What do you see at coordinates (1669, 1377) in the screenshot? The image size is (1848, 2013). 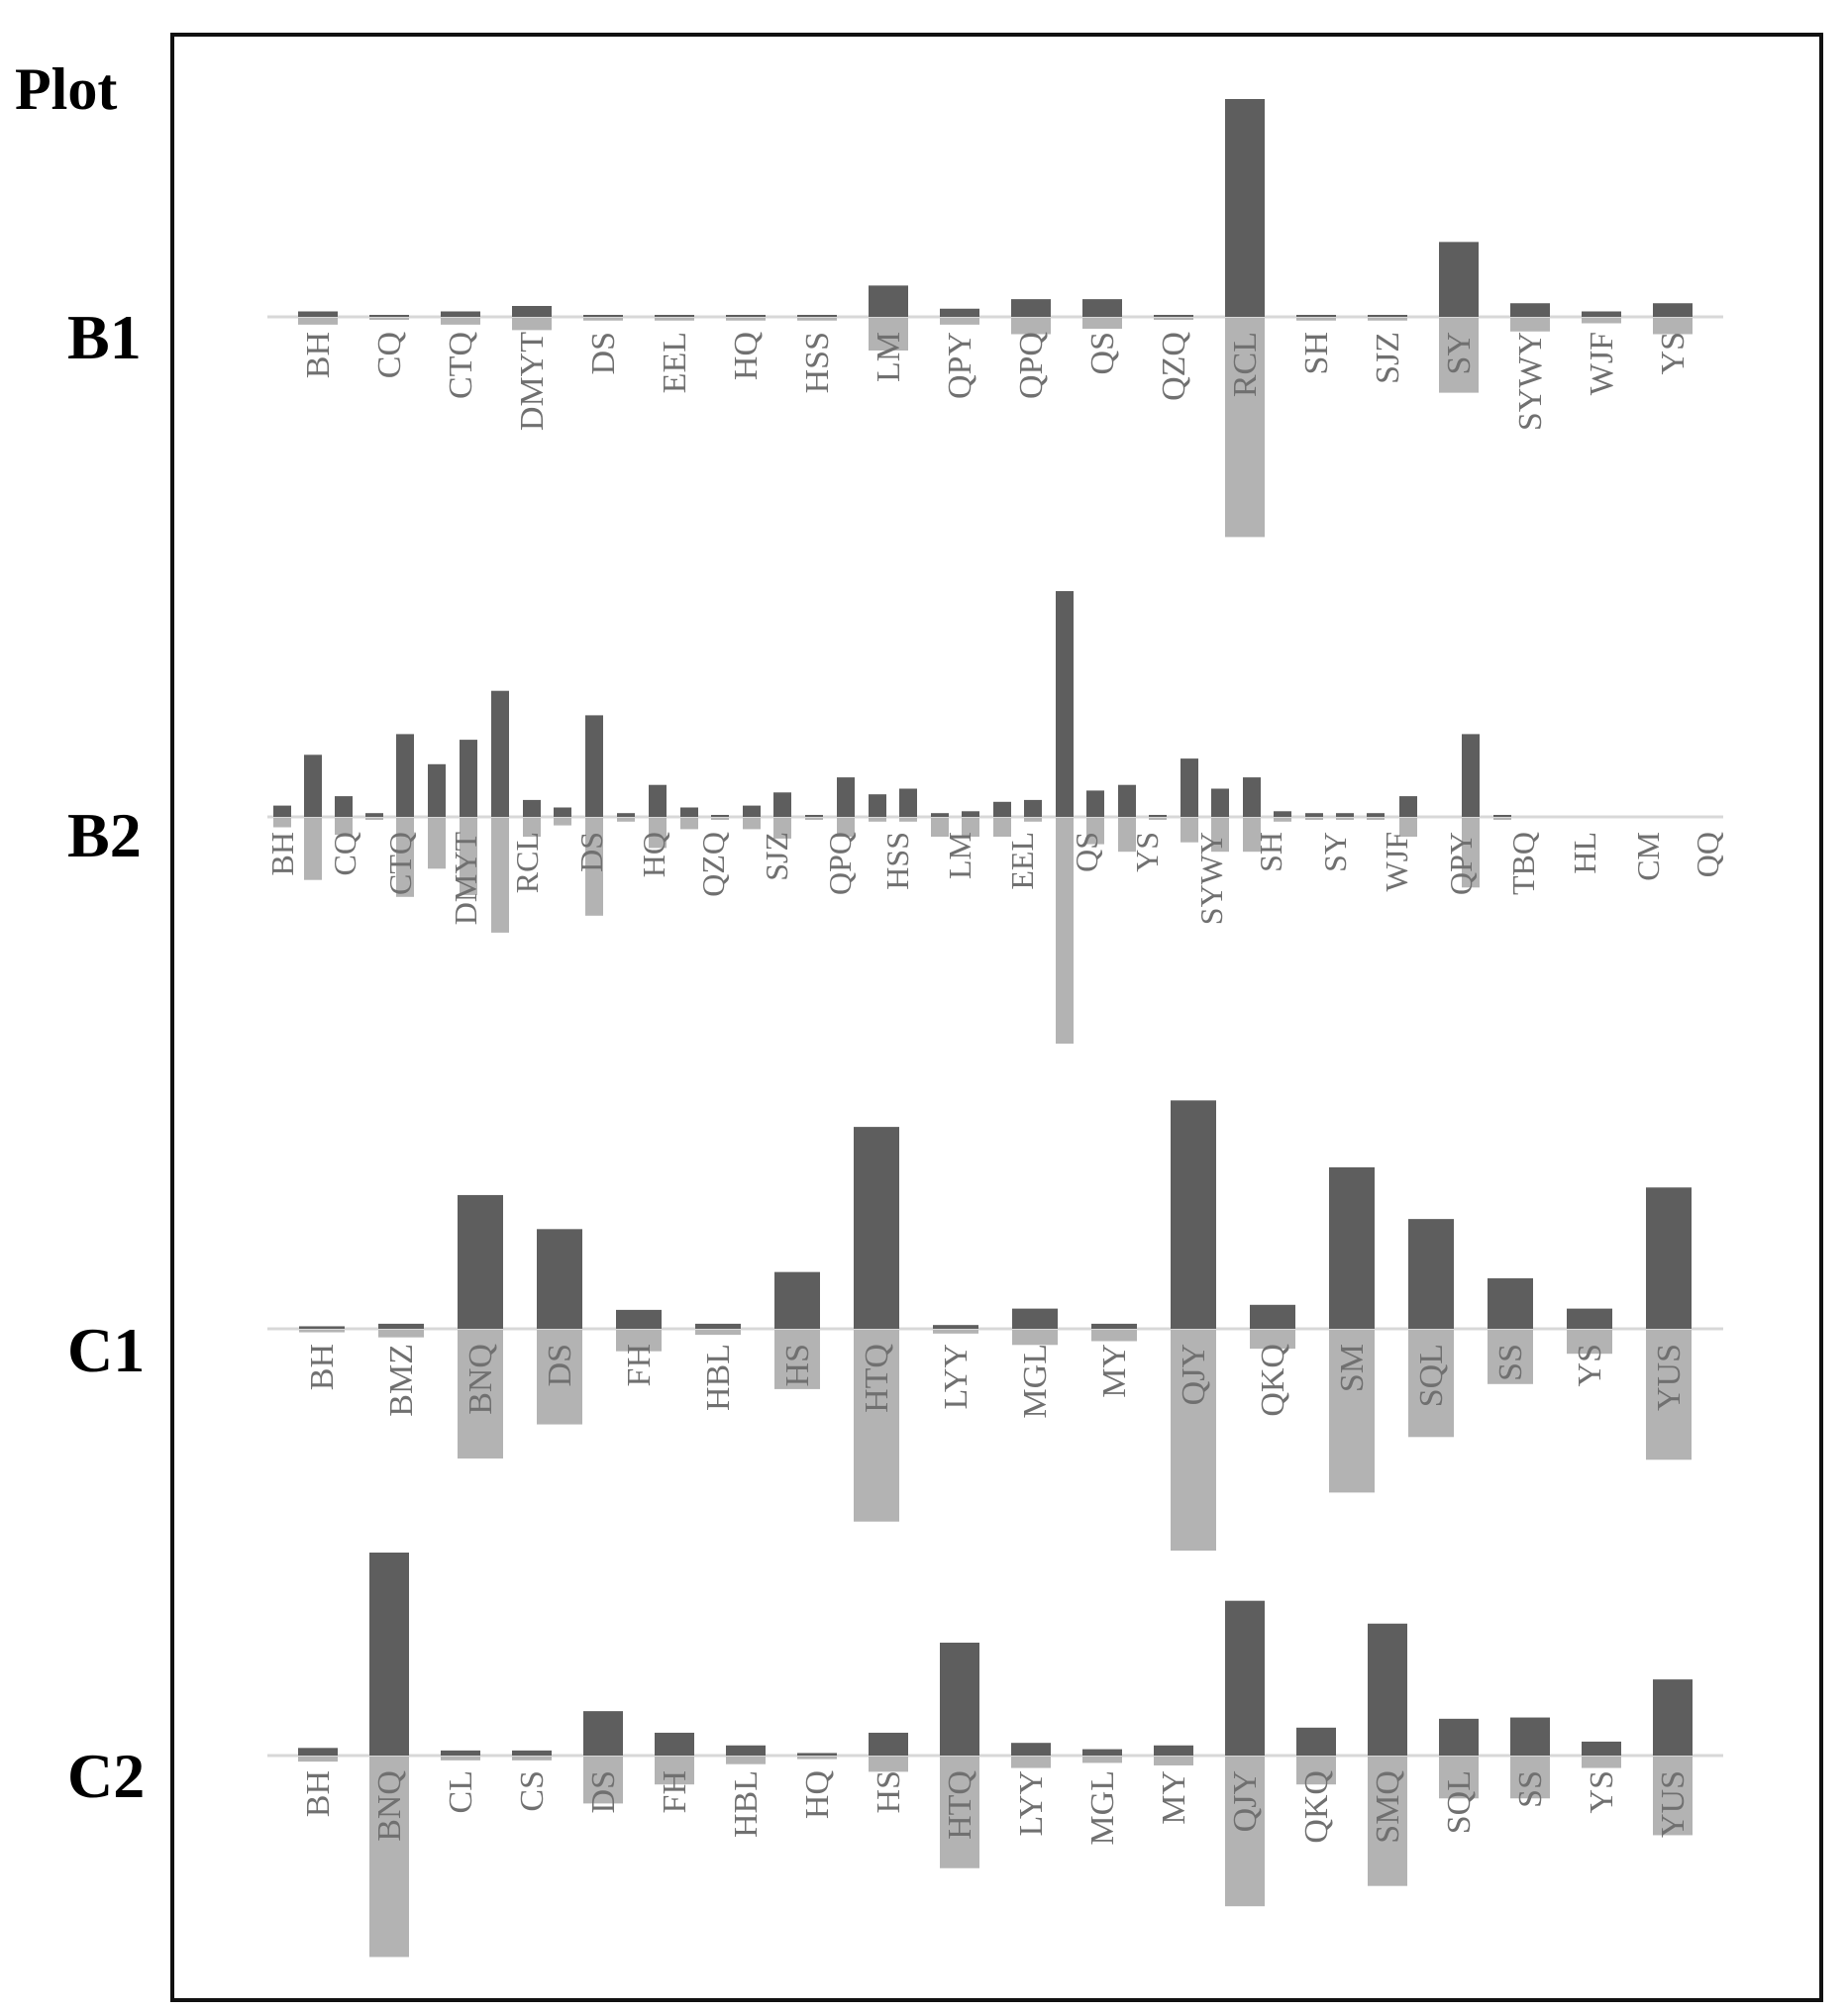 I see `category-tick-label: YUS` at bounding box center [1669, 1377].